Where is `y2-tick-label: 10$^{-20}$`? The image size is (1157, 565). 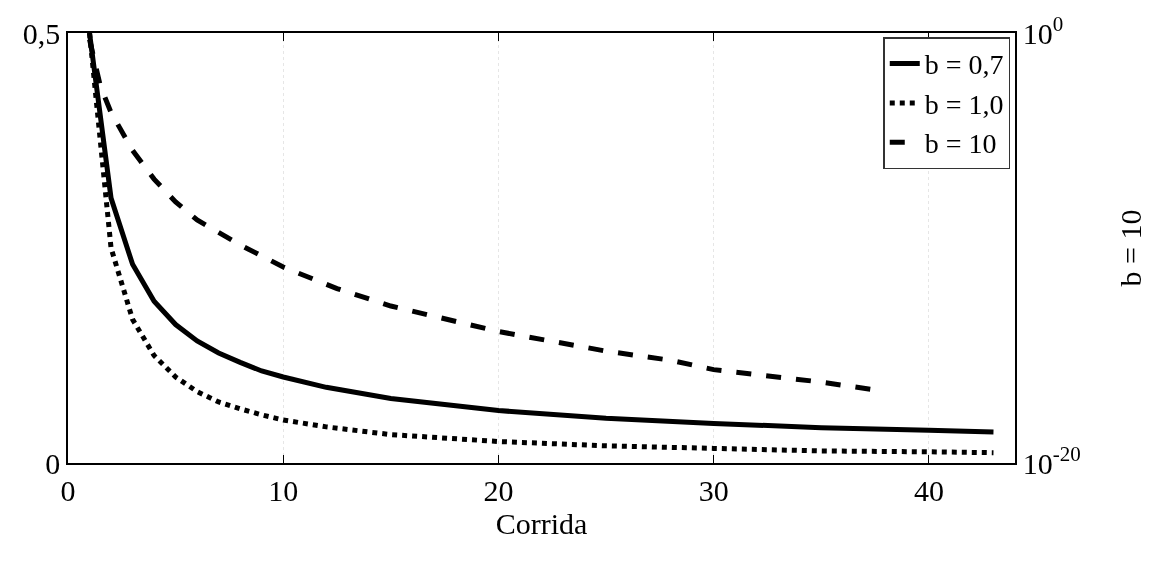
y2-tick-label: 10$^{-20}$ is located at coordinates (1051, 460).